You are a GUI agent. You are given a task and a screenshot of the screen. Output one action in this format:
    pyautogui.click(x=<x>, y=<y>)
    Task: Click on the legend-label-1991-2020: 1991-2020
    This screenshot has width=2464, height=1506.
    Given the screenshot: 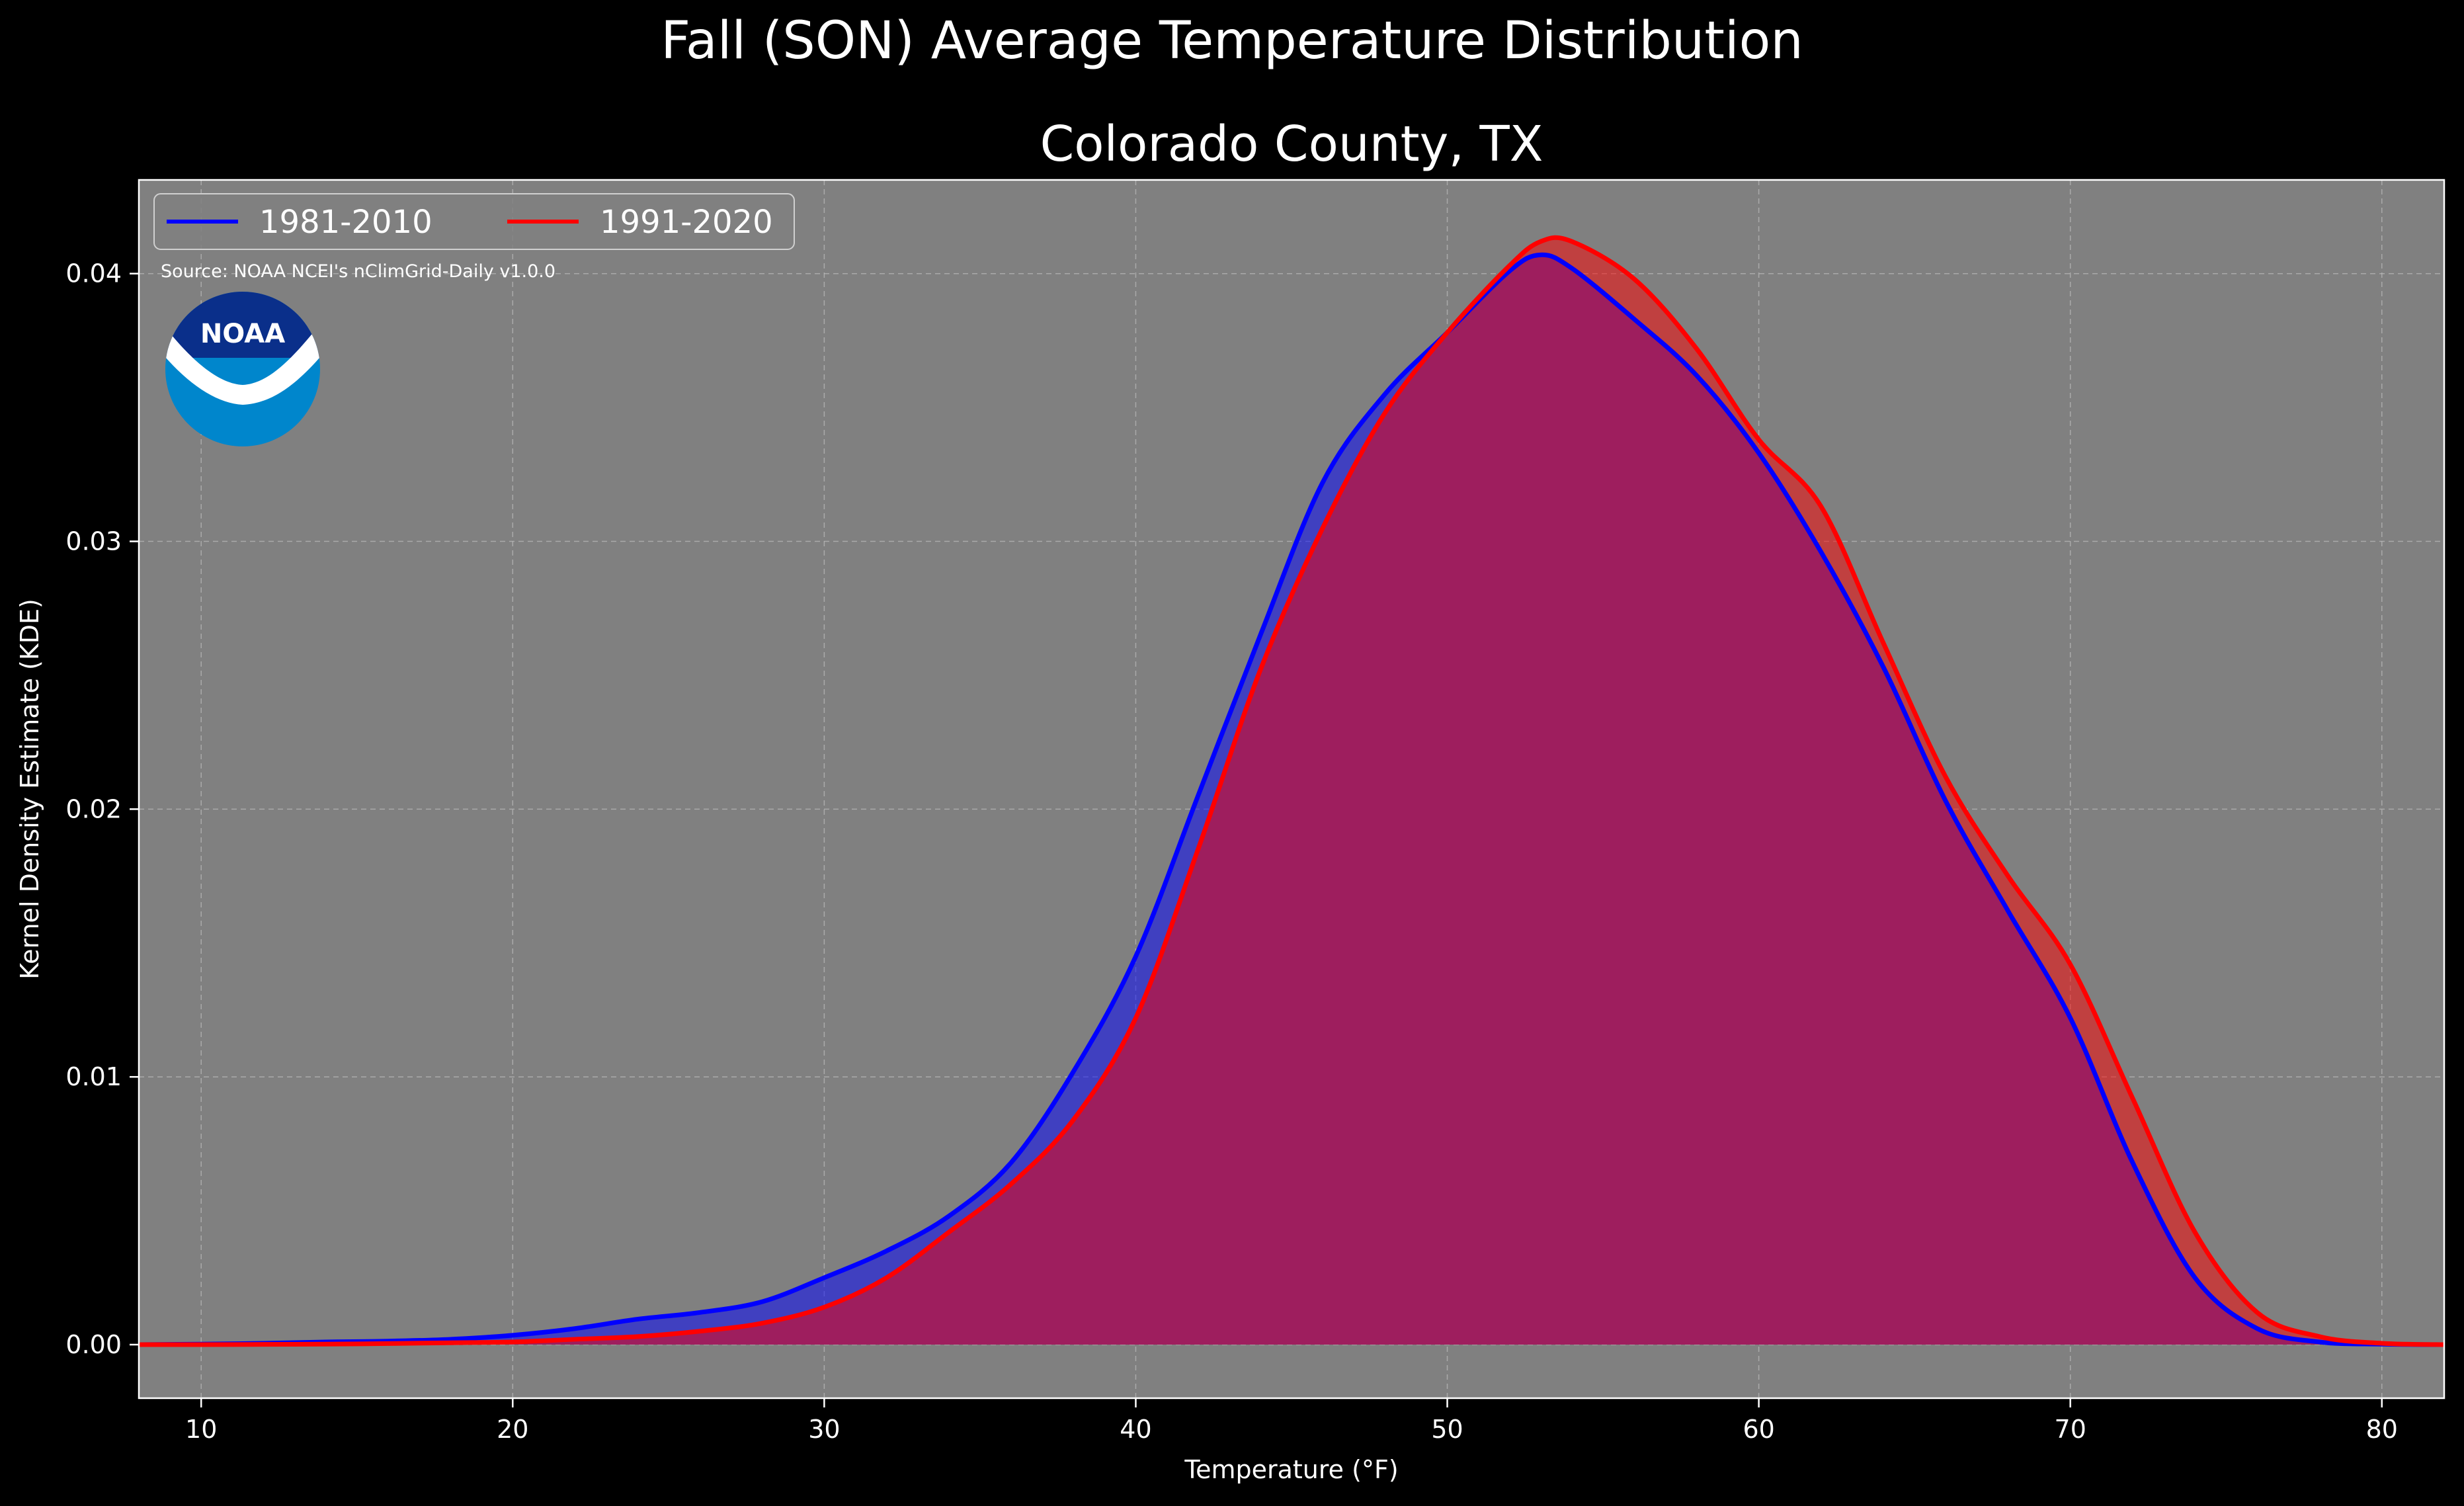 What is the action you would take?
    pyautogui.click(x=687, y=222)
    